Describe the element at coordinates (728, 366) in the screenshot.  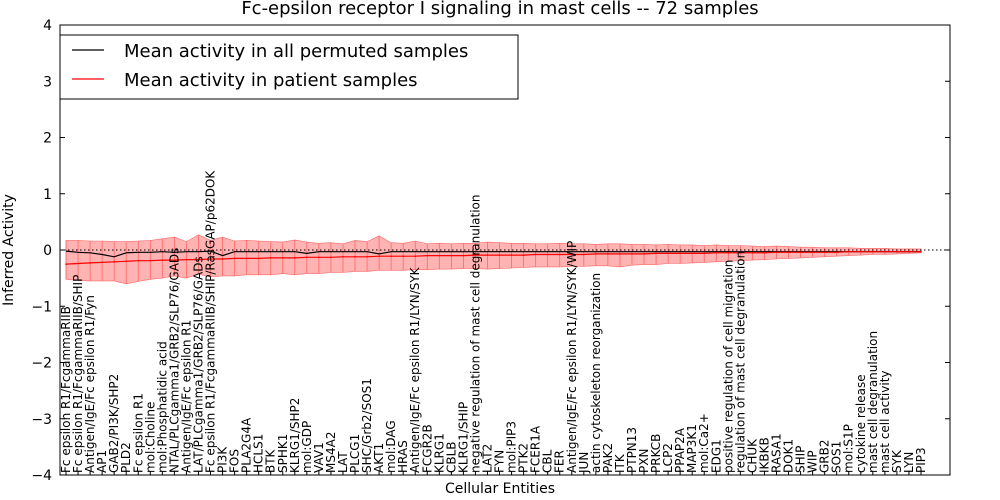
I see `x-category-label: positive regulation of cell migration` at that location.